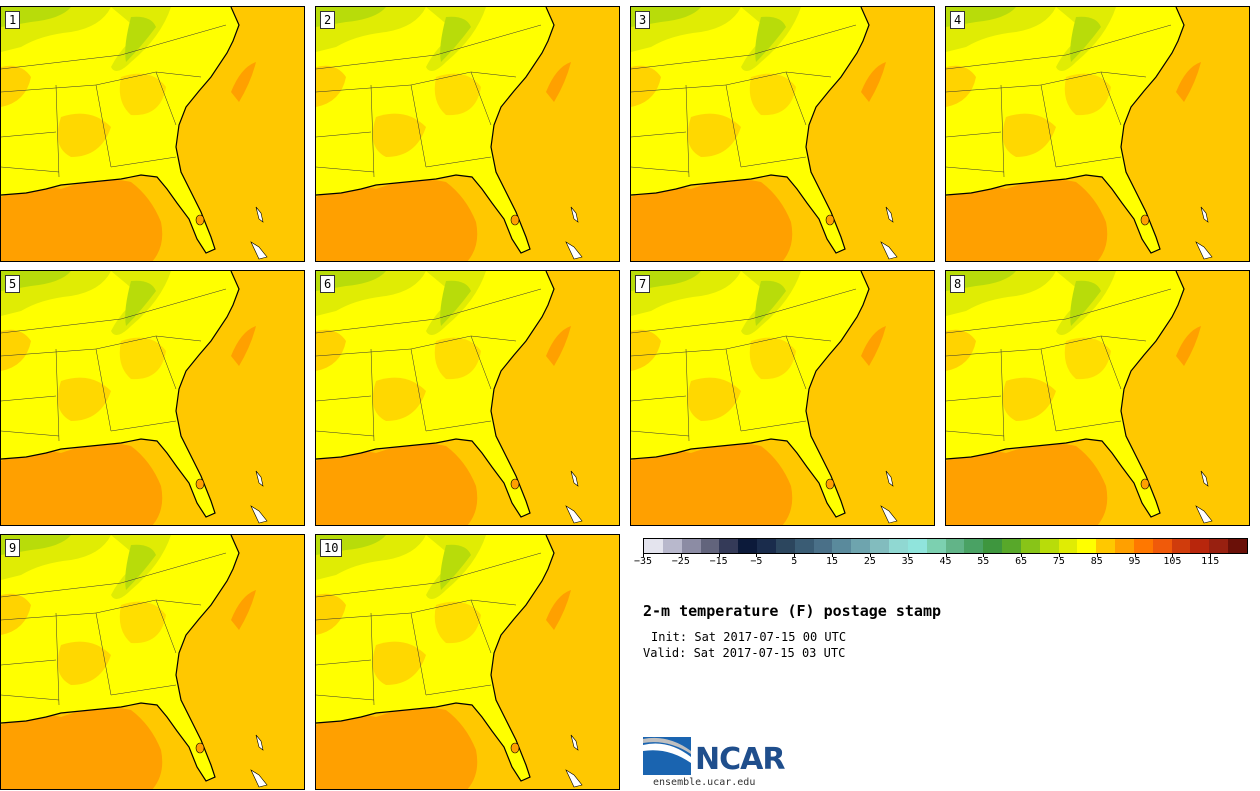 Image resolution: width=1260 pixels, height=791 pixels. I want to click on map-panel: 10, so click(467, 662).